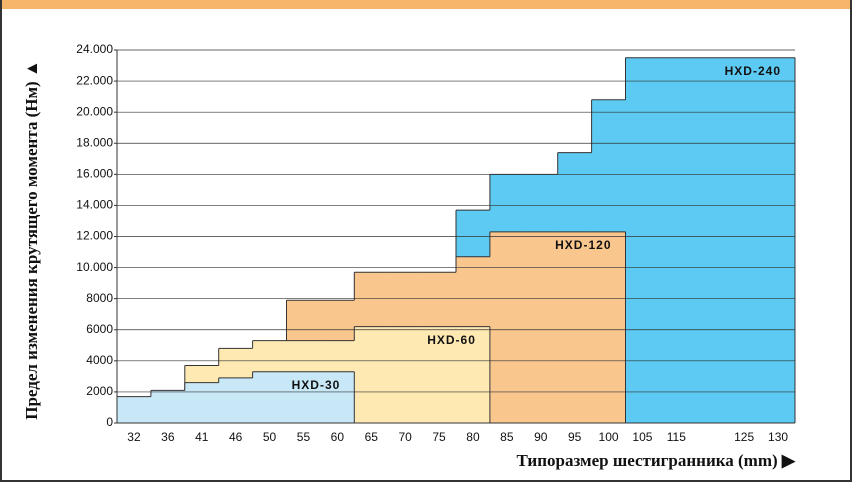  I want to click on x-tick-label: 32, so click(134, 437).